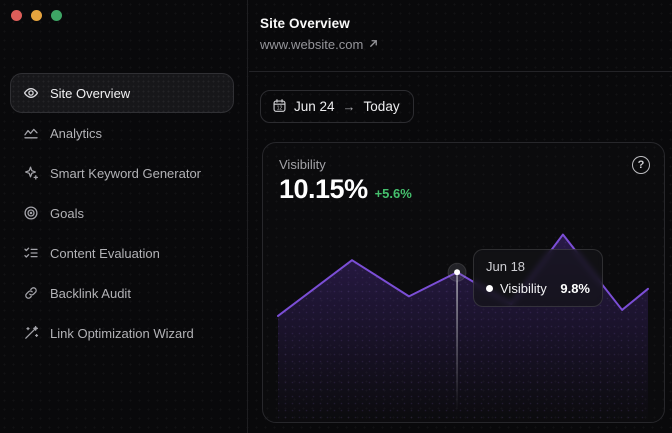  Describe the element at coordinates (337, 106) in the screenshot. I see `date-range-picker: 12 Jun 24 → Today` at that location.